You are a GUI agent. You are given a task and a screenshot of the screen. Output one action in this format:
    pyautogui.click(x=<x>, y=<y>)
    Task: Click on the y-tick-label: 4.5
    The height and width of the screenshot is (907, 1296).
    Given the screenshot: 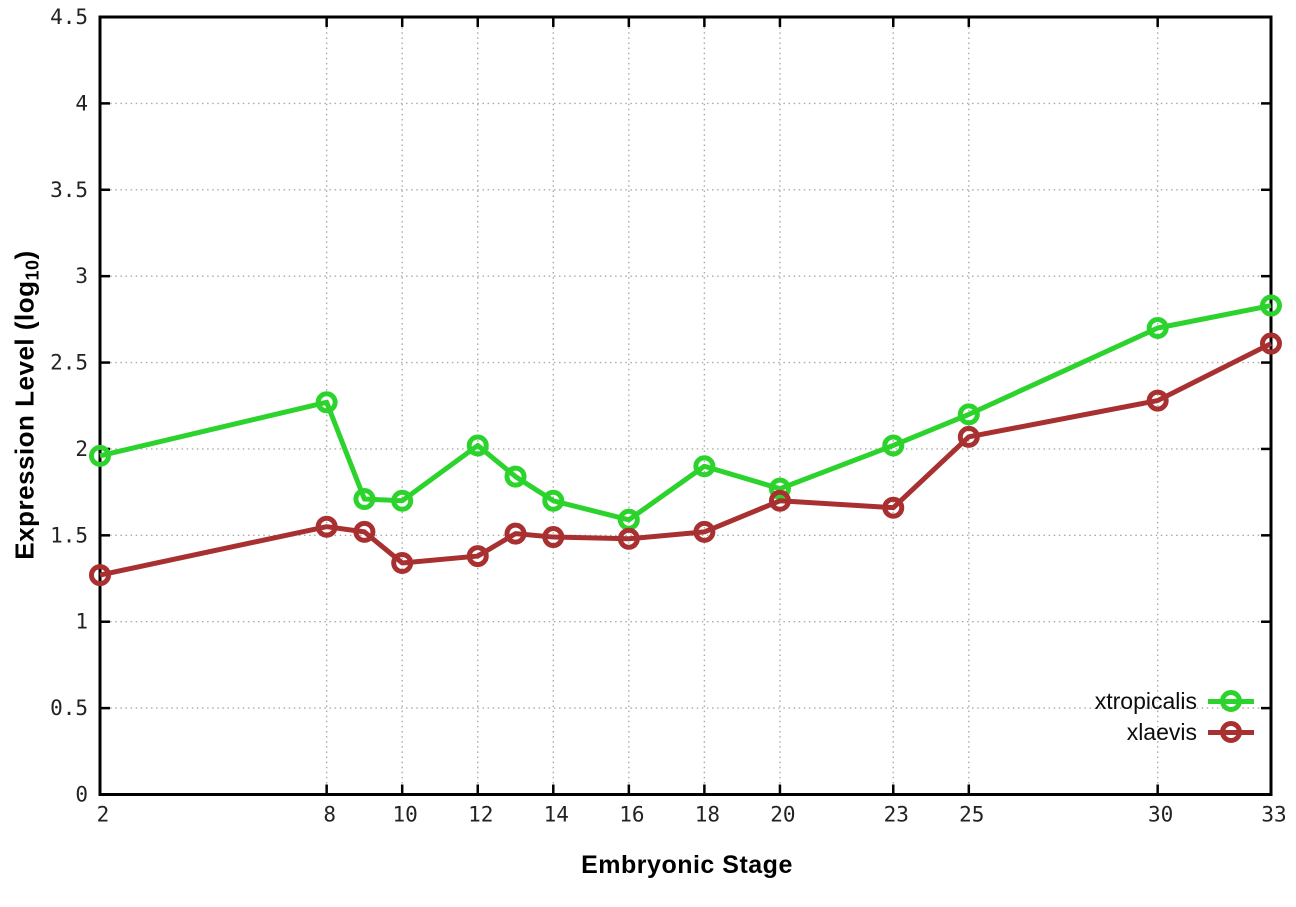 What is the action you would take?
    pyautogui.click(x=69, y=17)
    